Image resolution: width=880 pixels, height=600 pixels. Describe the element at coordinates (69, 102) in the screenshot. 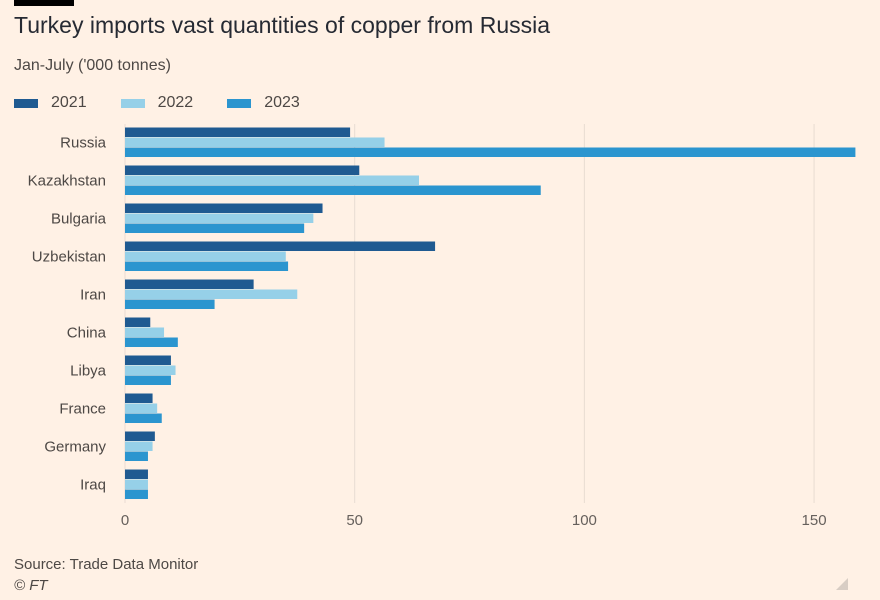

I see `legend-label-2021: 2021` at that location.